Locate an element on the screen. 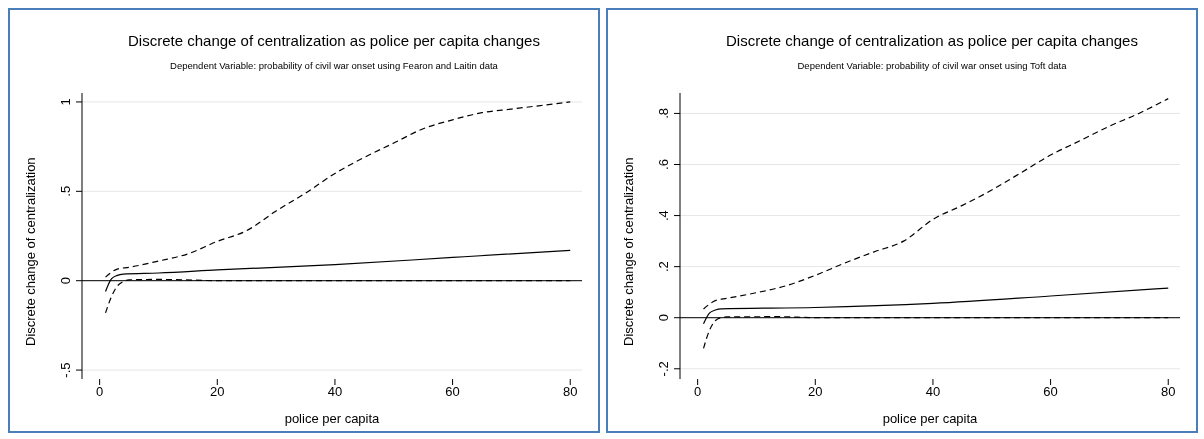 The image size is (1204, 439). chart-subtitle: Dependent Variable: probability of civil war onset using Toft data is located at coordinates (932, 65).